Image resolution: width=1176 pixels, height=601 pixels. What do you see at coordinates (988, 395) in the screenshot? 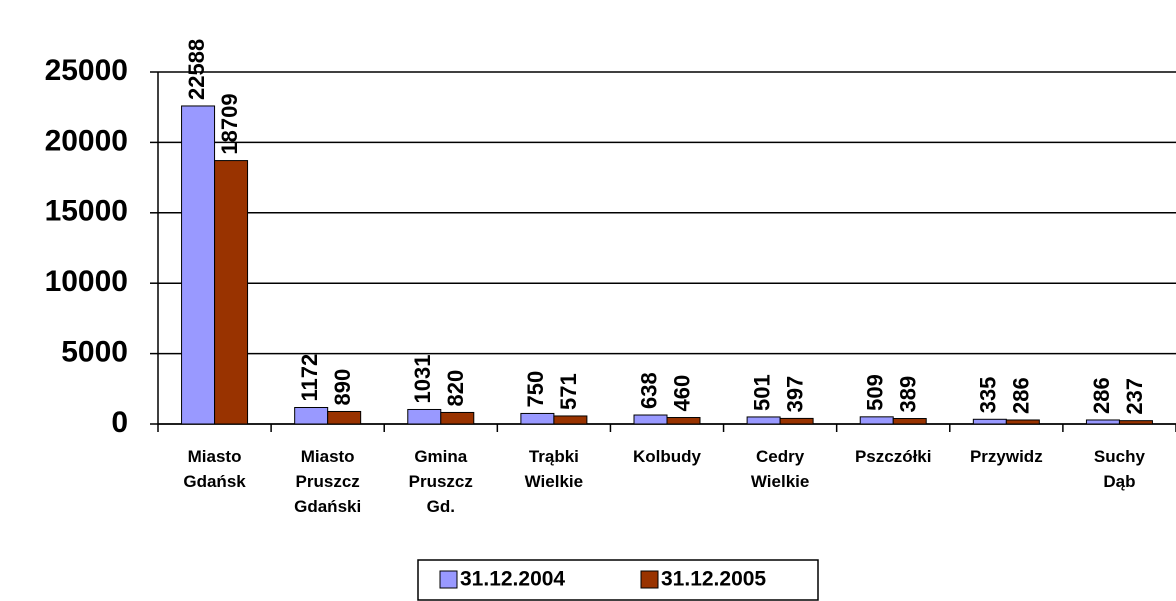
I see `value-label: 335` at bounding box center [988, 395].